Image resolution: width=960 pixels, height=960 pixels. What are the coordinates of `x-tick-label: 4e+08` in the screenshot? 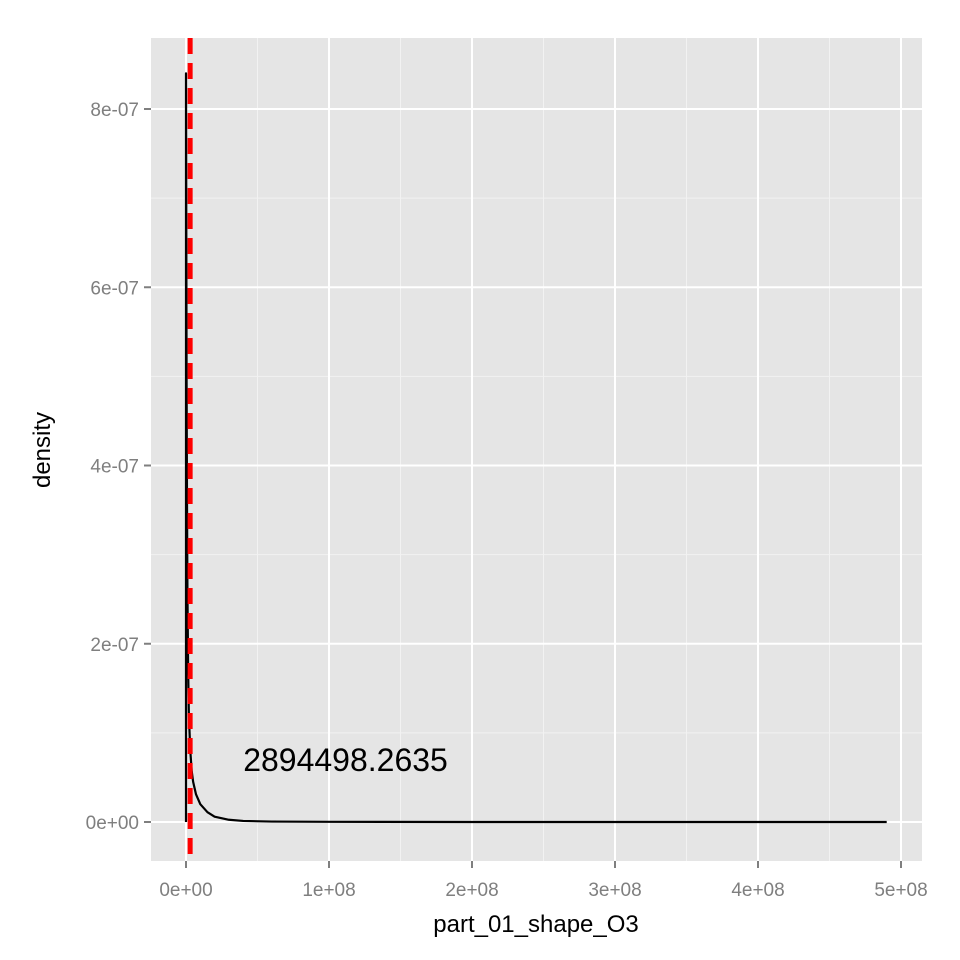 It's located at (757, 890).